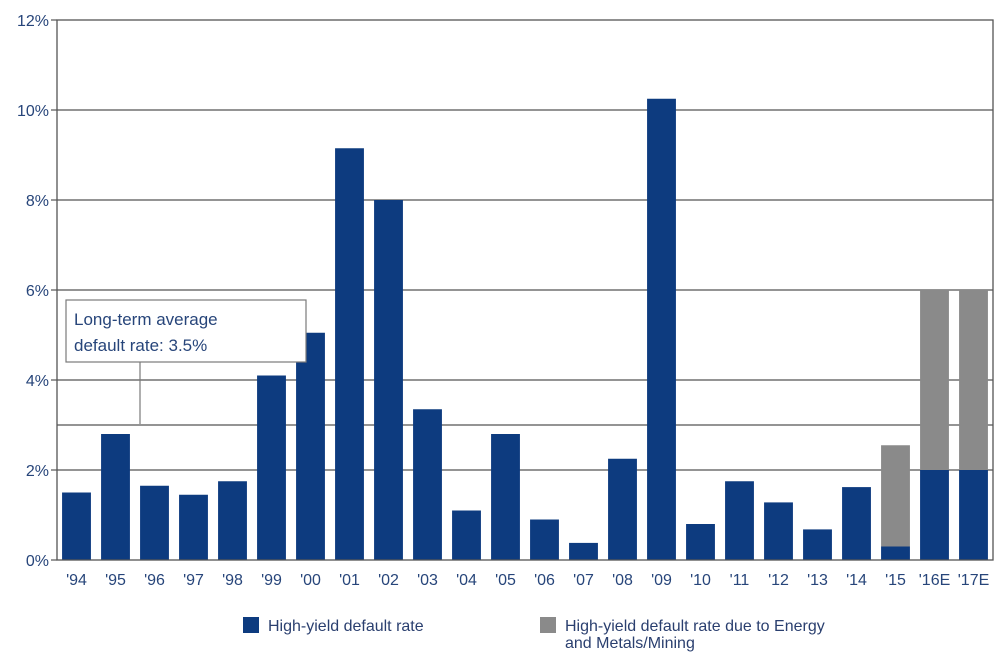 The width and height of the screenshot is (997, 657). What do you see at coordinates (115, 580) in the screenshot?
I see `x-tick-label: '95` at bounding box center [115, 580].